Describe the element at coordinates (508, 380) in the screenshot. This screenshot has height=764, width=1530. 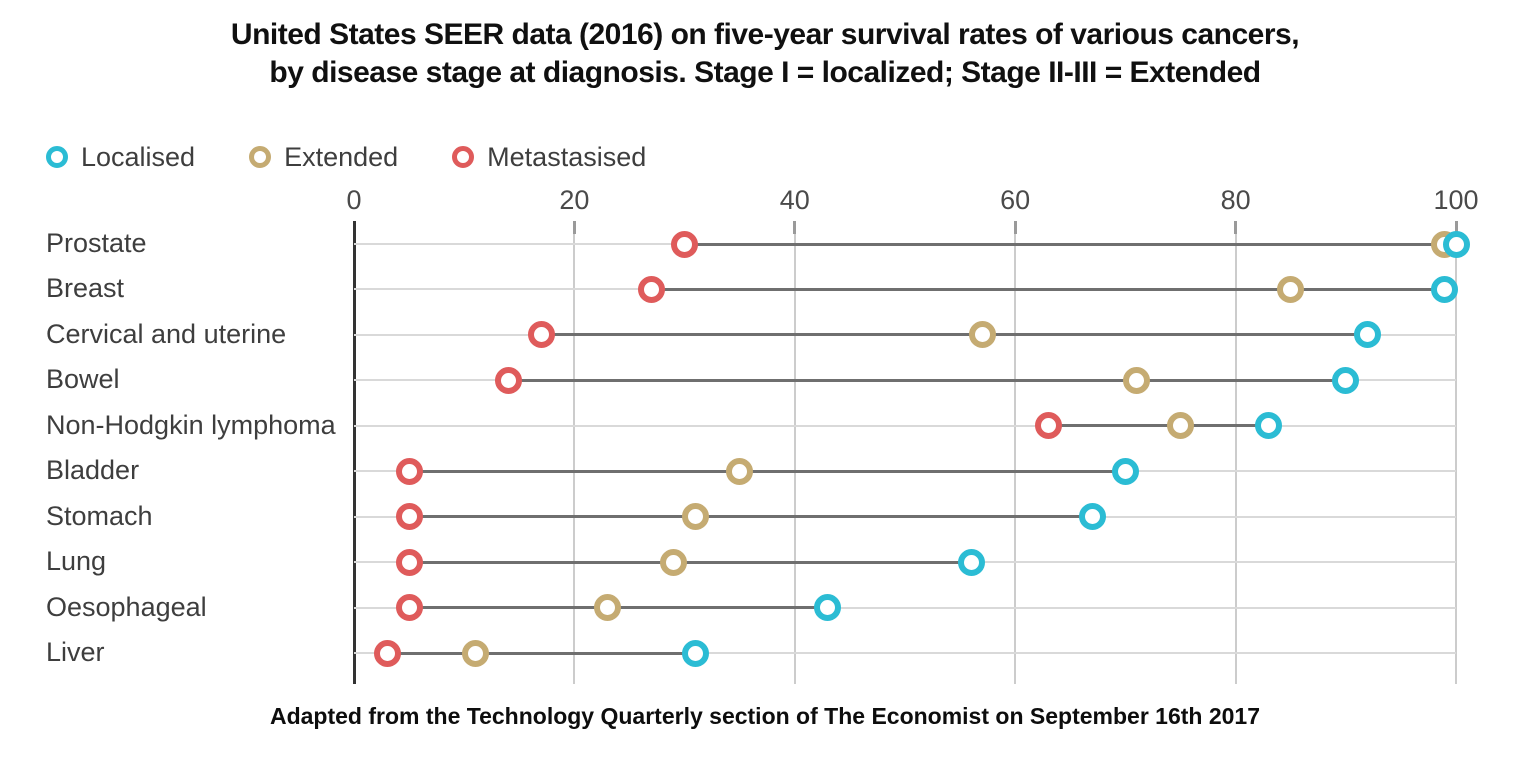
I see `marker-metastasised-bowel` at that location.